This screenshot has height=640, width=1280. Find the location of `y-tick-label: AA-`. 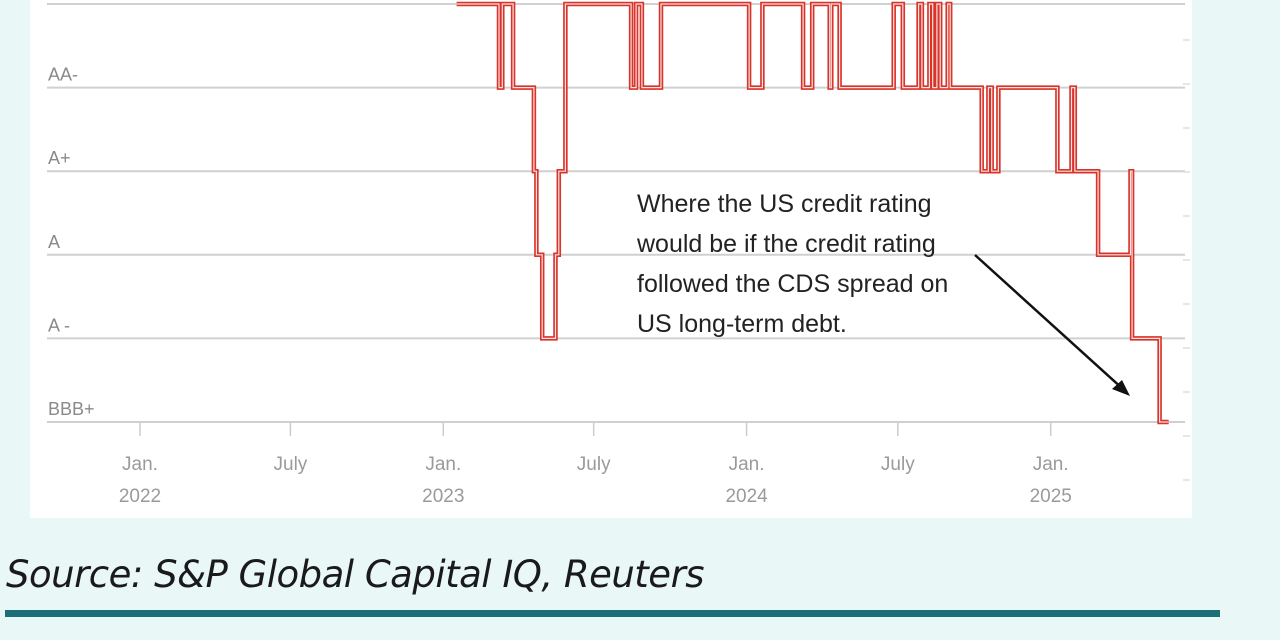

y-tick-label: AA- is located at coordinates (63, 75).